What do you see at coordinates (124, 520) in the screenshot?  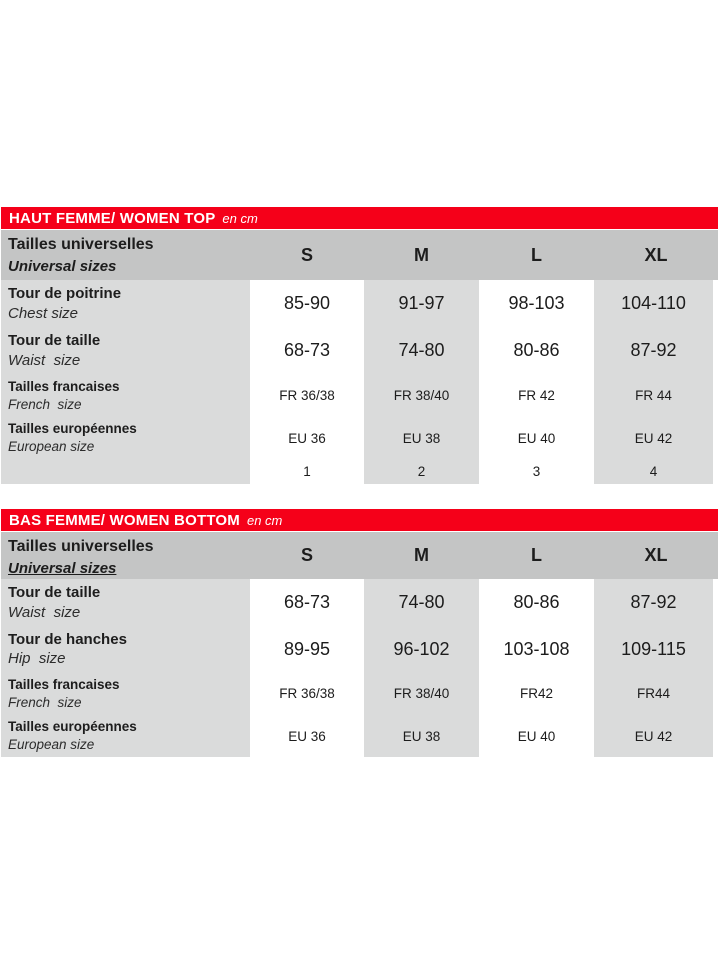 I see `table-title: BAS FEMME/ WOMEN BOTTOM` at bounding box center [124, 520].